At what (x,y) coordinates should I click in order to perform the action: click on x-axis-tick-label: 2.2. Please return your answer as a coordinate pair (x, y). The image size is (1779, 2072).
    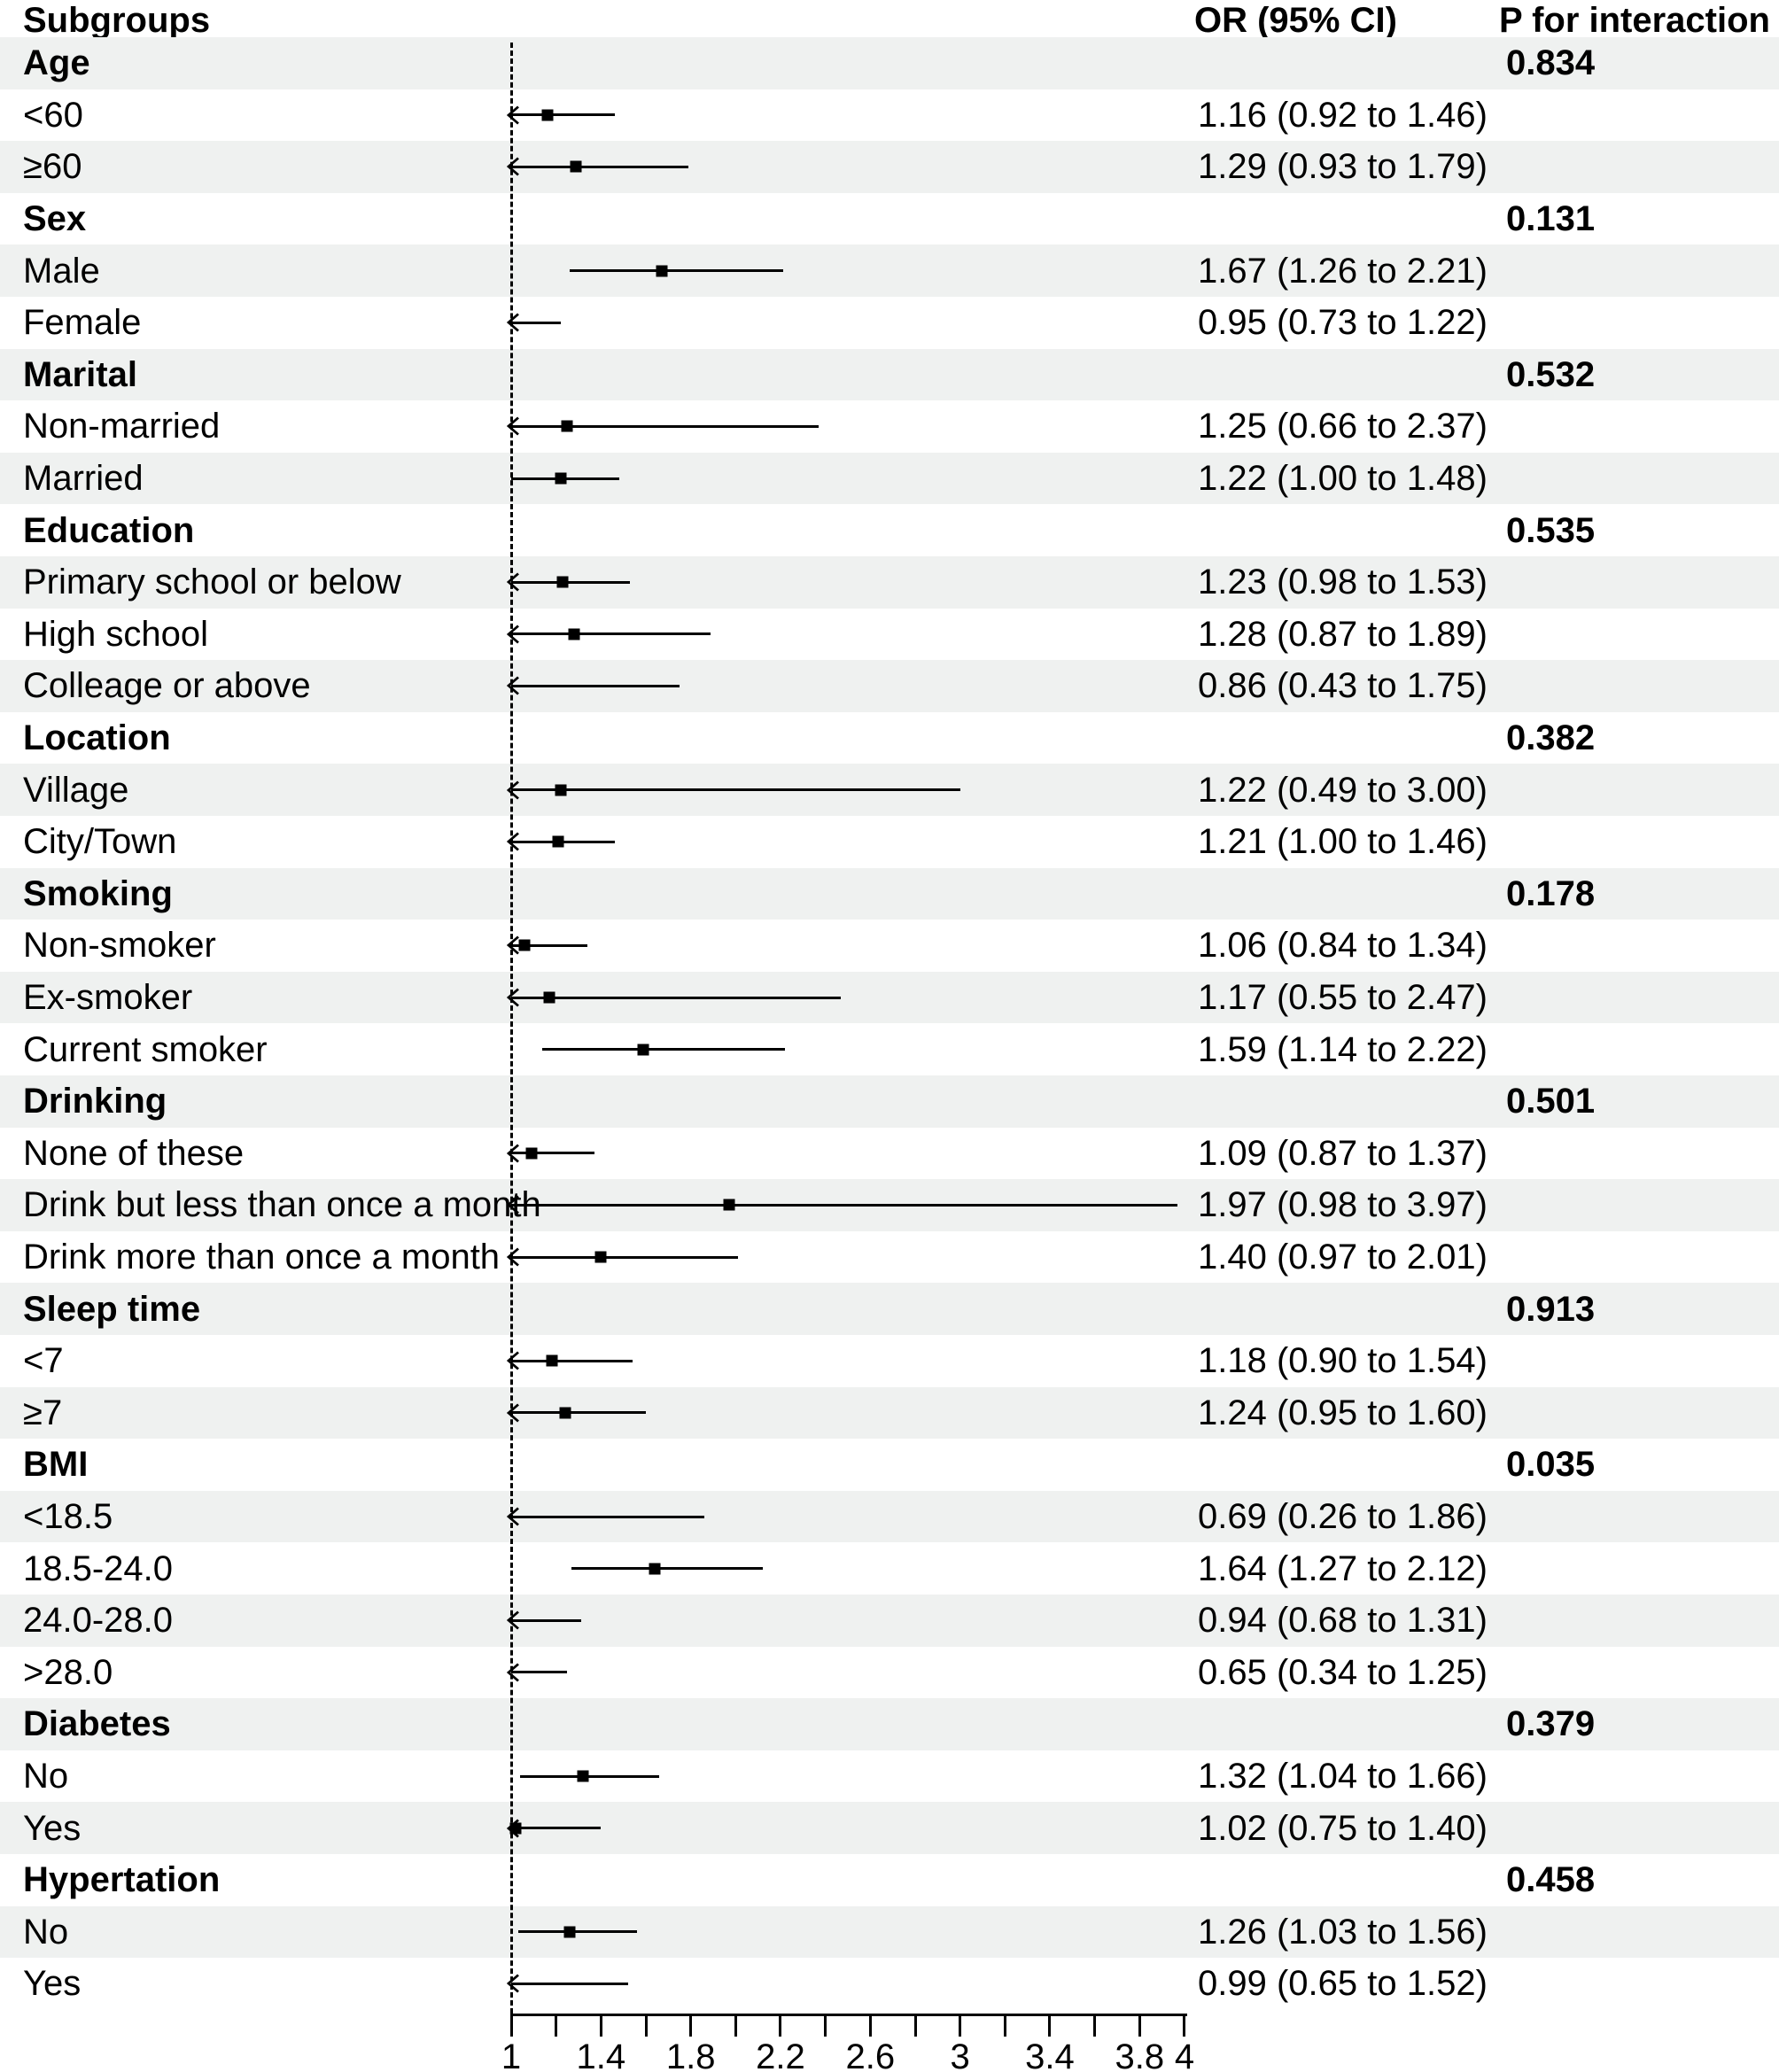
    Looking at the image, I should click on (780, 2054).